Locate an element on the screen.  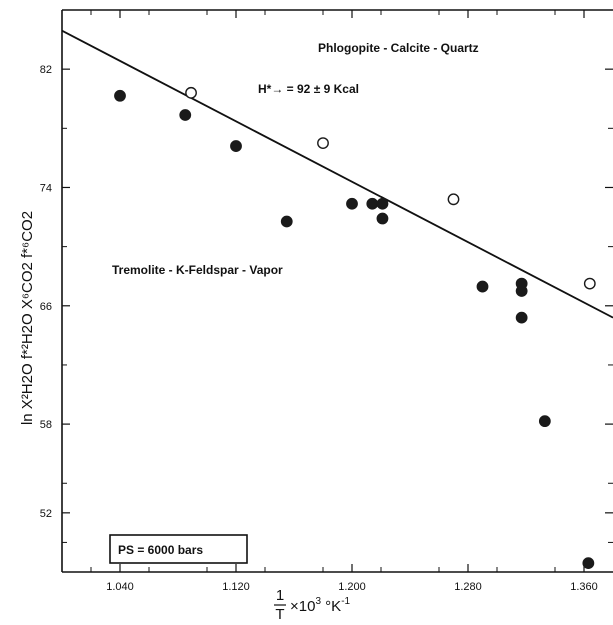
x-tick-label: 1.280 is located at coordinates (468, 587).